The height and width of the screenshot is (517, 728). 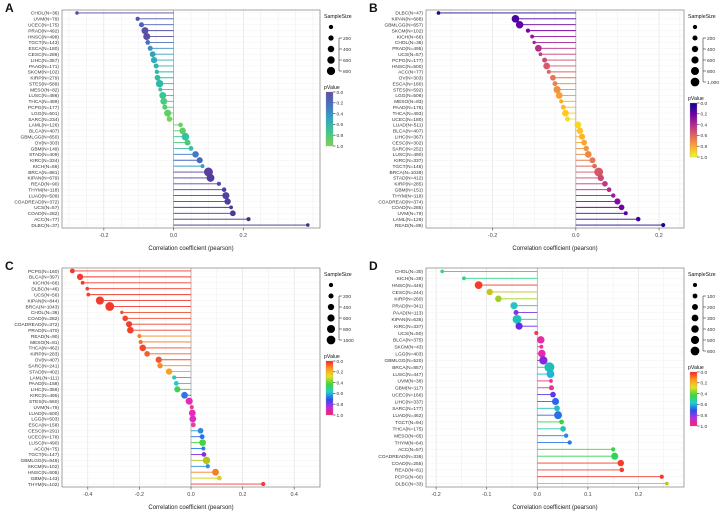 I want to click on pvalue-tick-label: 0.0, so click(x=704, y=373).